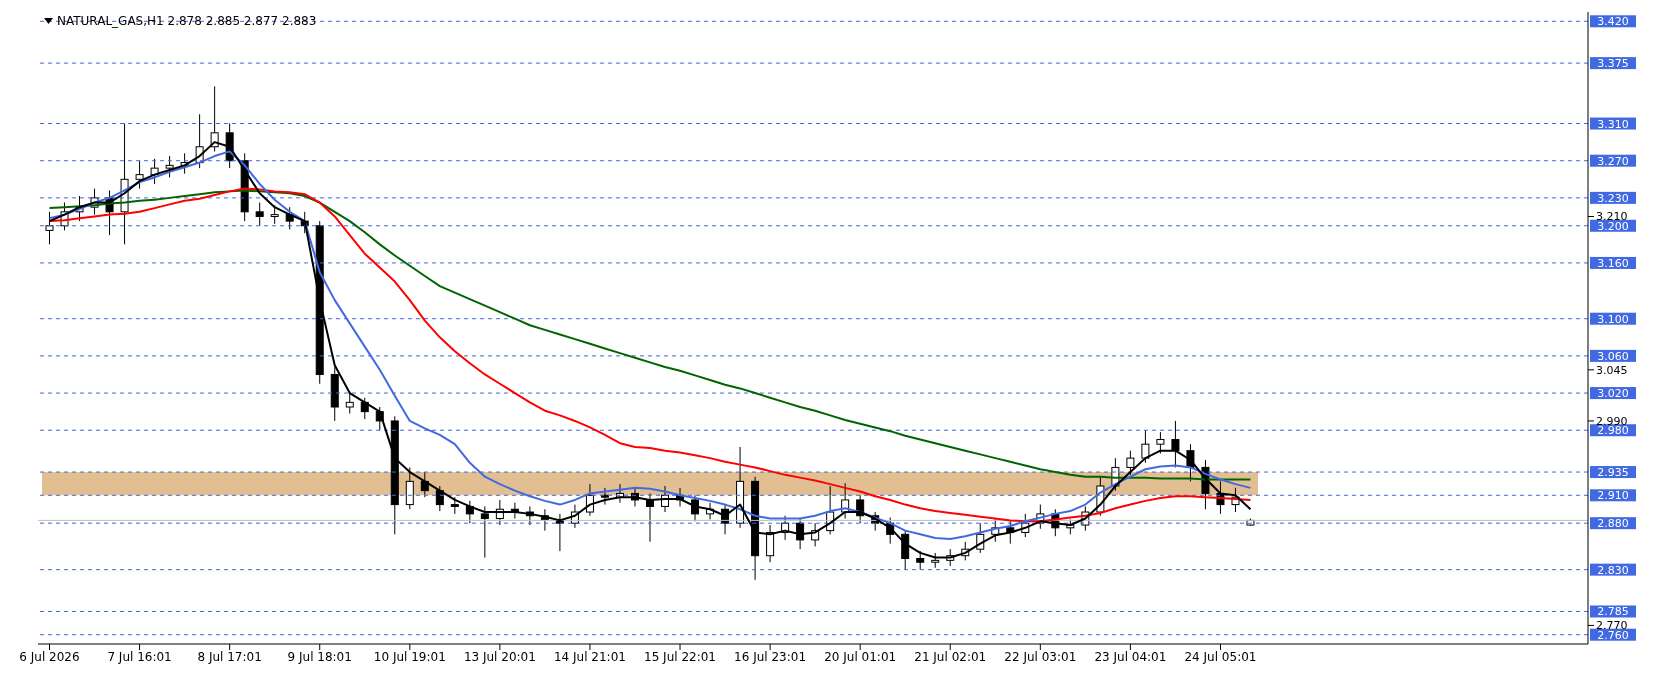 The height and width of the screenshot is (684, 1658). What do you see at coordinates (187, 21) in the screenshot?
I see `chart-title: NATURAL_GAS,H1 2.878 2.885 2.877 2.883` at bounding box center [187, 21].